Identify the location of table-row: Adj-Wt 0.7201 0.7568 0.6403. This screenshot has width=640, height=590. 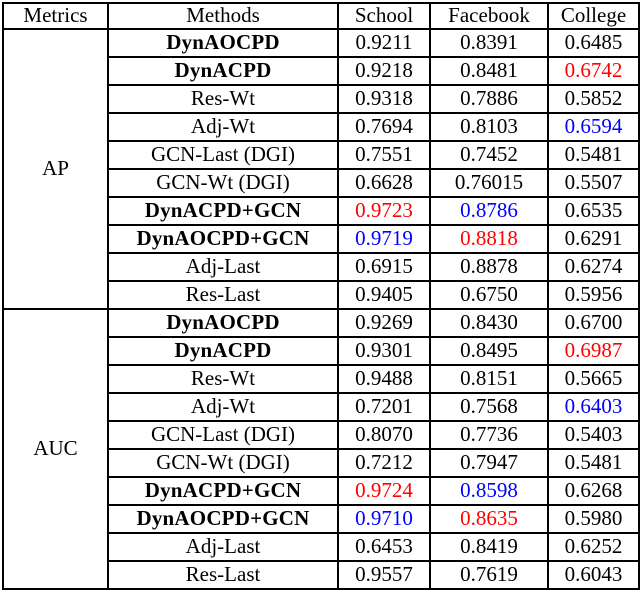
(321, 407).